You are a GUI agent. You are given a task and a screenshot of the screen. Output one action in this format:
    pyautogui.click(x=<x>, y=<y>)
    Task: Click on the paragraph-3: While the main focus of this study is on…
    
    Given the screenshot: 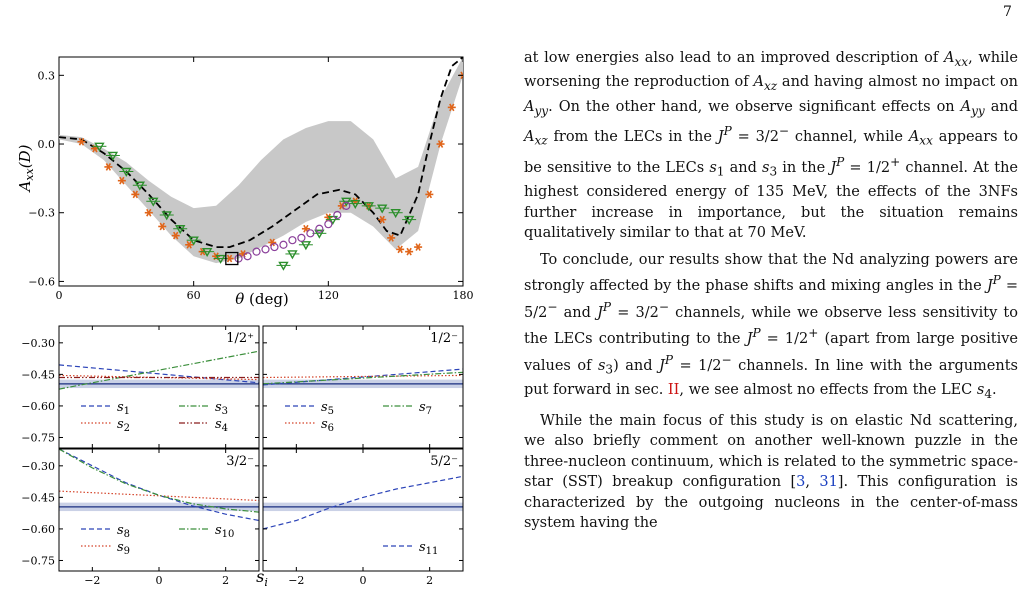 What is the action you would take?
    pyautogui.click(x=771, y=472)
    